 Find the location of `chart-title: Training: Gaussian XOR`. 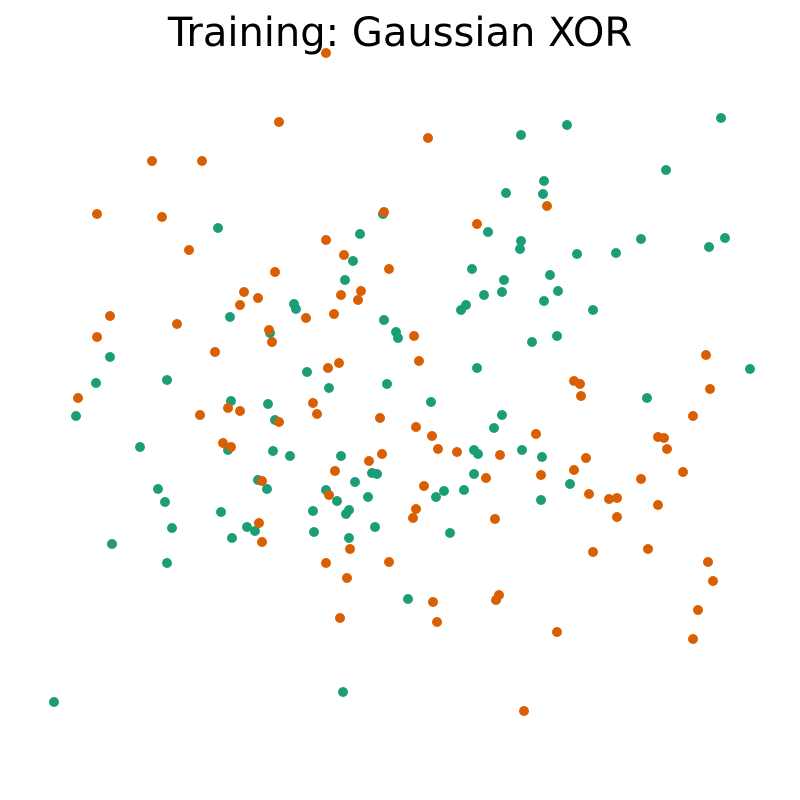

chart-title: Training: Gaussian XOR is located at coordinates (400, 33).